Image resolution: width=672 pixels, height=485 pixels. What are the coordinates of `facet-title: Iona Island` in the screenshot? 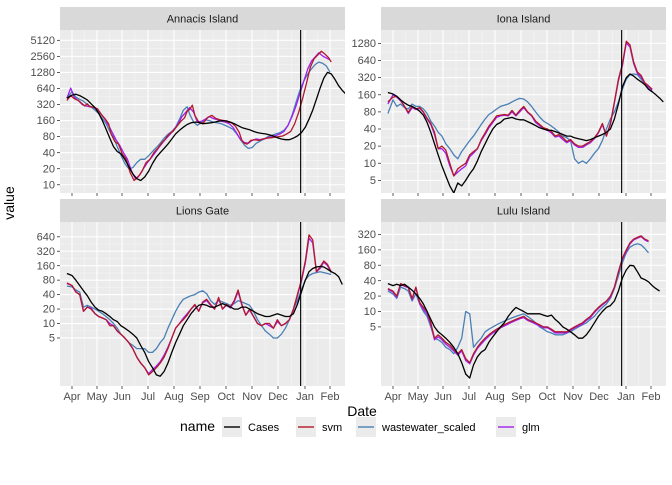 It's located at (524, 20).